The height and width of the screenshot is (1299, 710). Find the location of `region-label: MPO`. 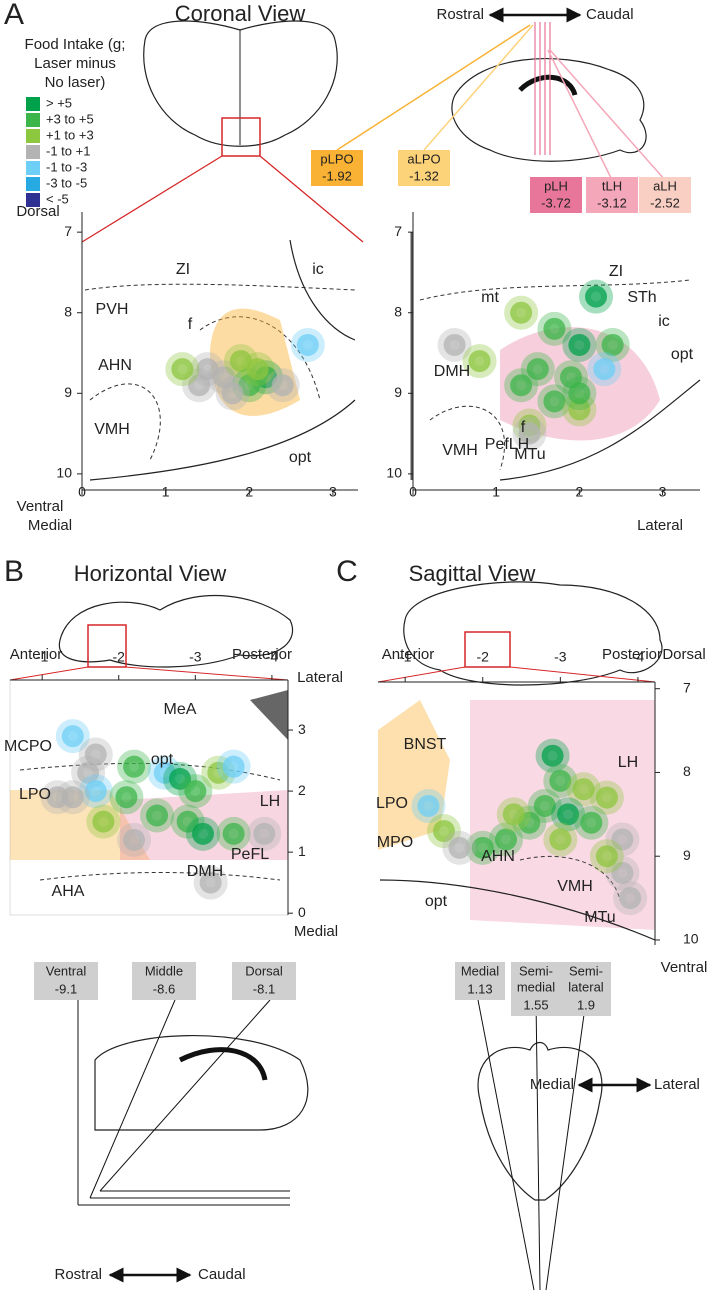

region-label: MPO is located at coordinates (395, 842).